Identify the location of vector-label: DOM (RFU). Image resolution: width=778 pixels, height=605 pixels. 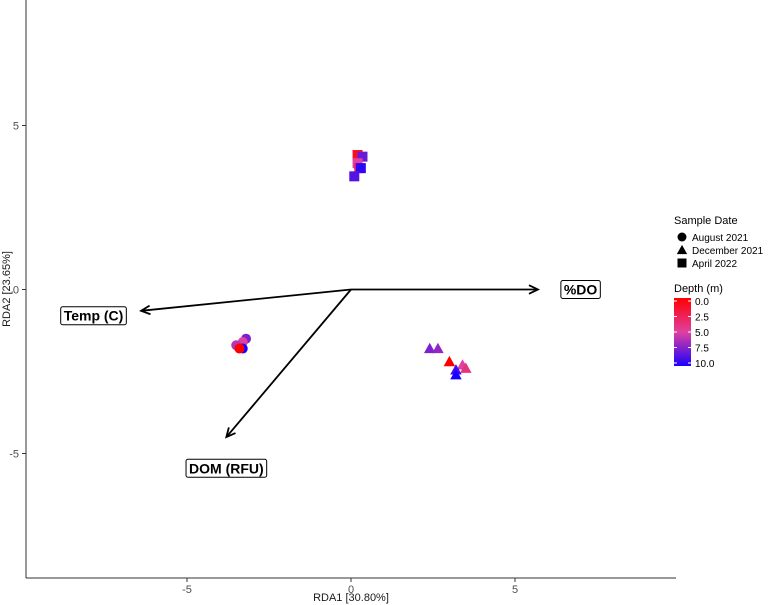
(226, 468).